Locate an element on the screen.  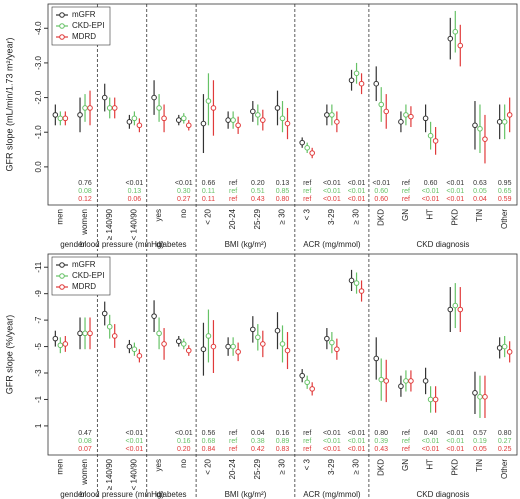
legend-label: mGFR is located at coordinates (84, 14).